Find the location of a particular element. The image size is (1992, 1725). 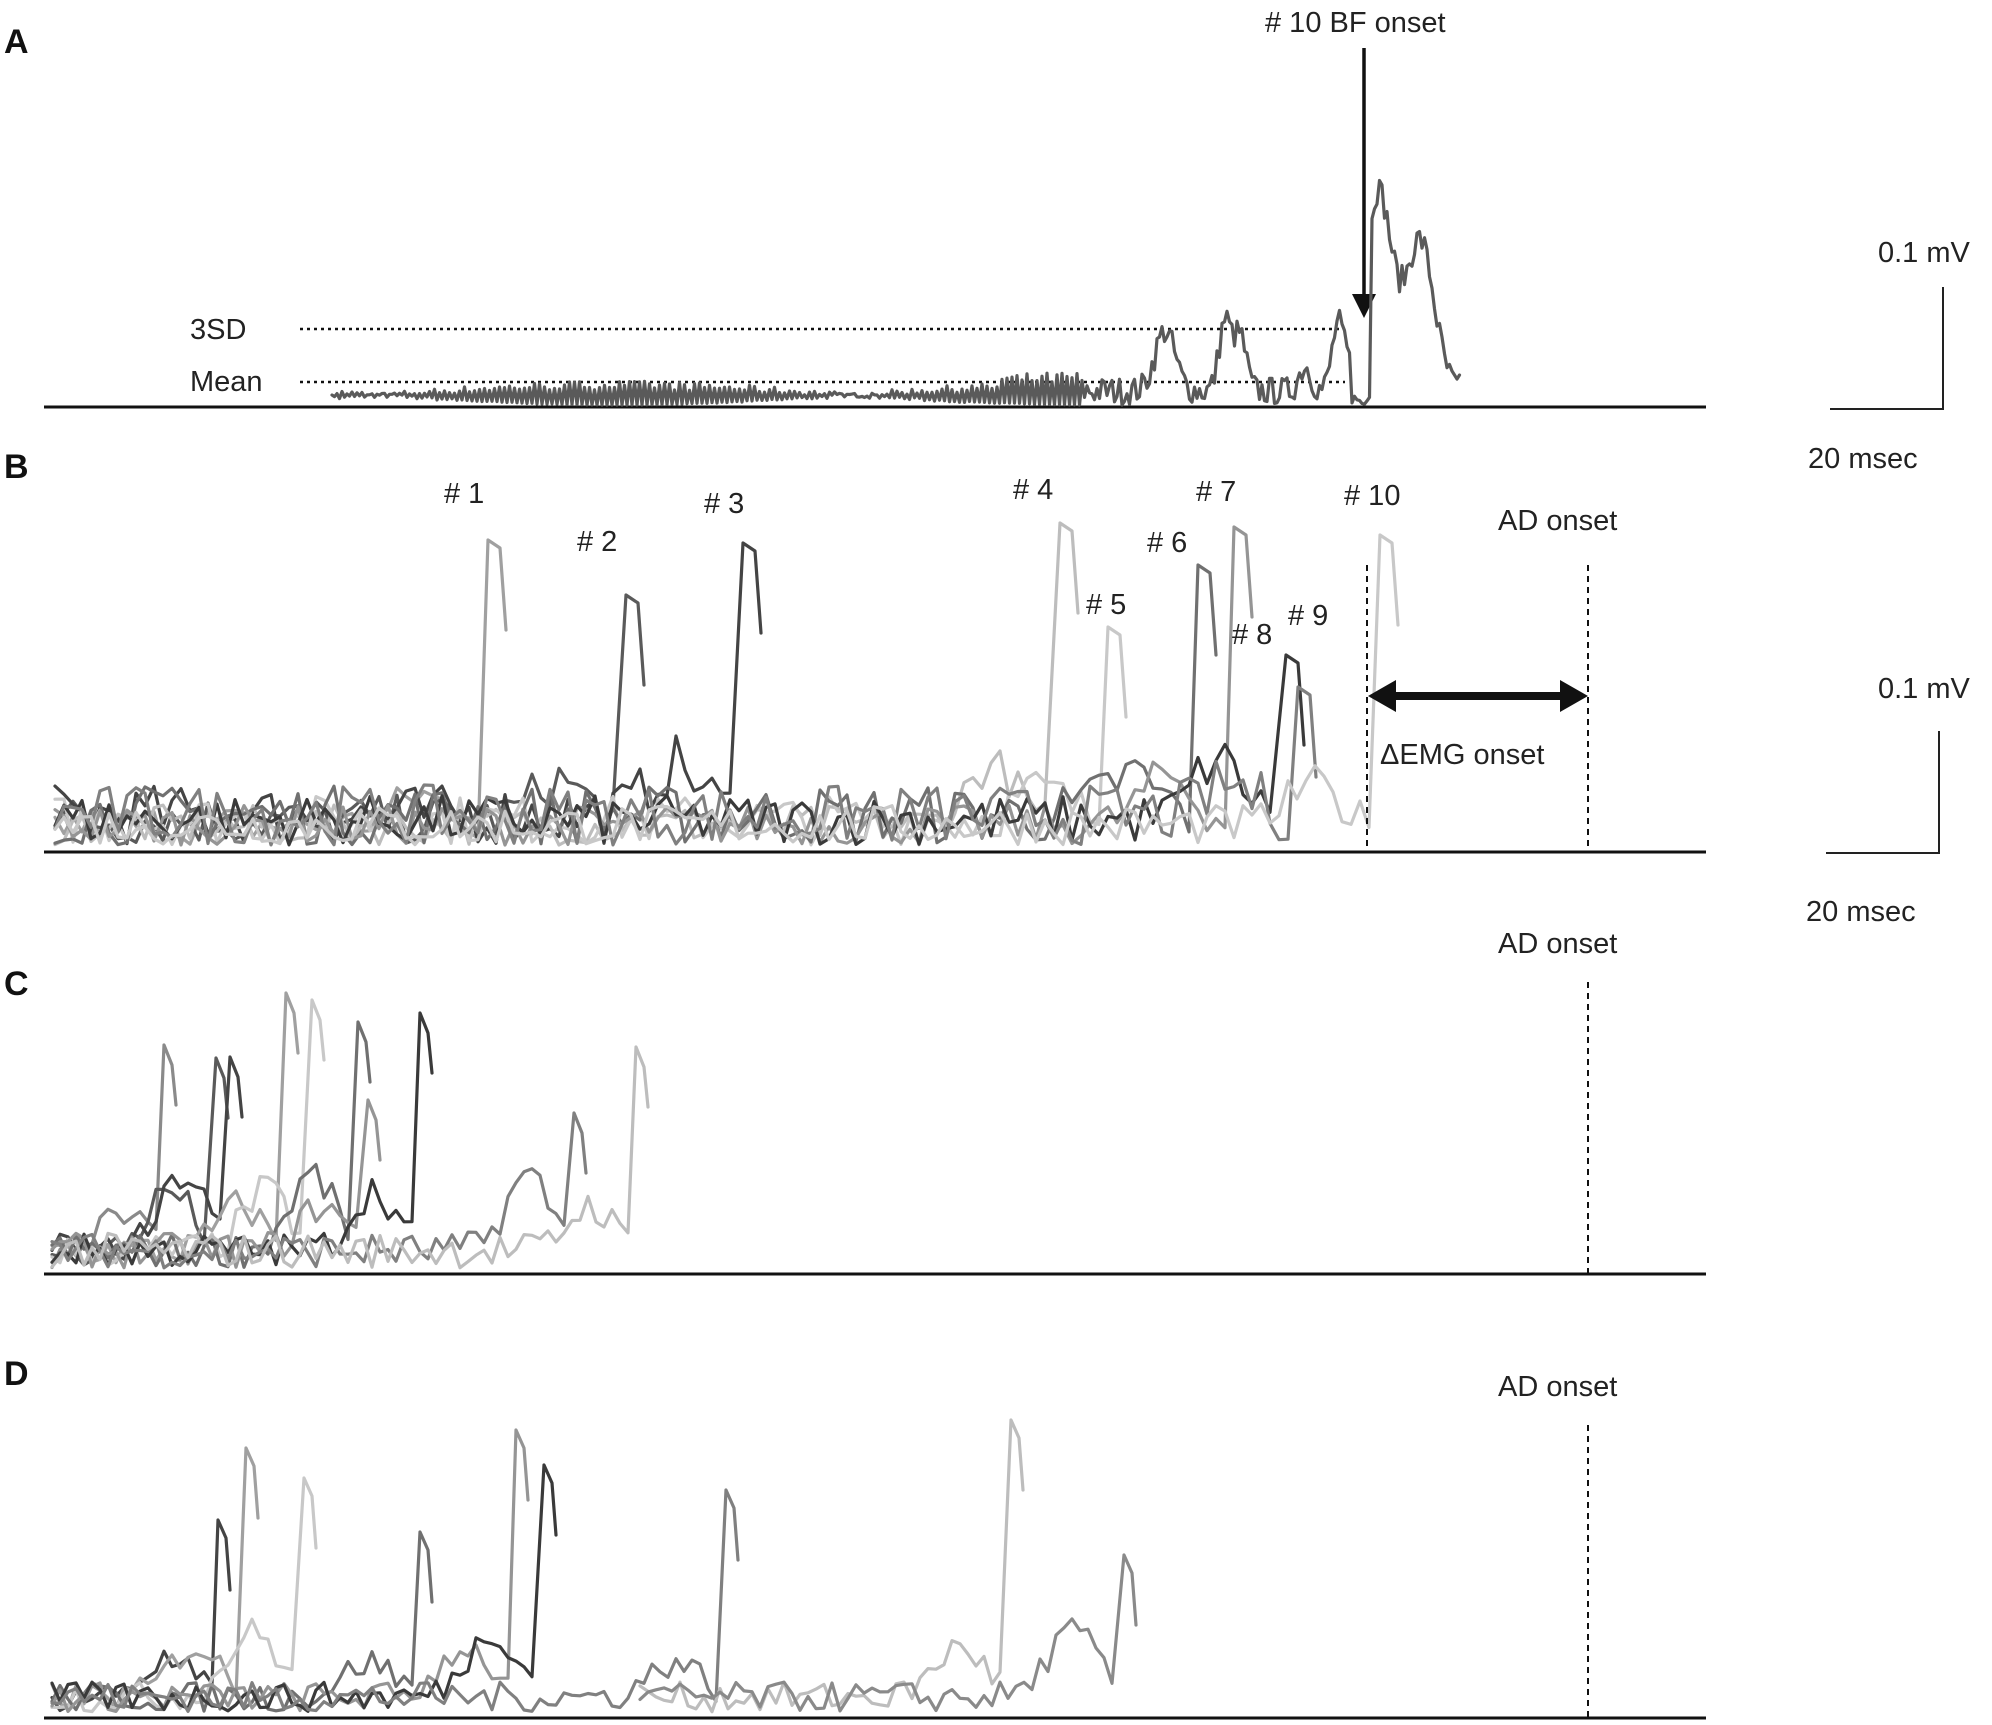

trial-label-2: # 2 is located at coordinates (597, 542).